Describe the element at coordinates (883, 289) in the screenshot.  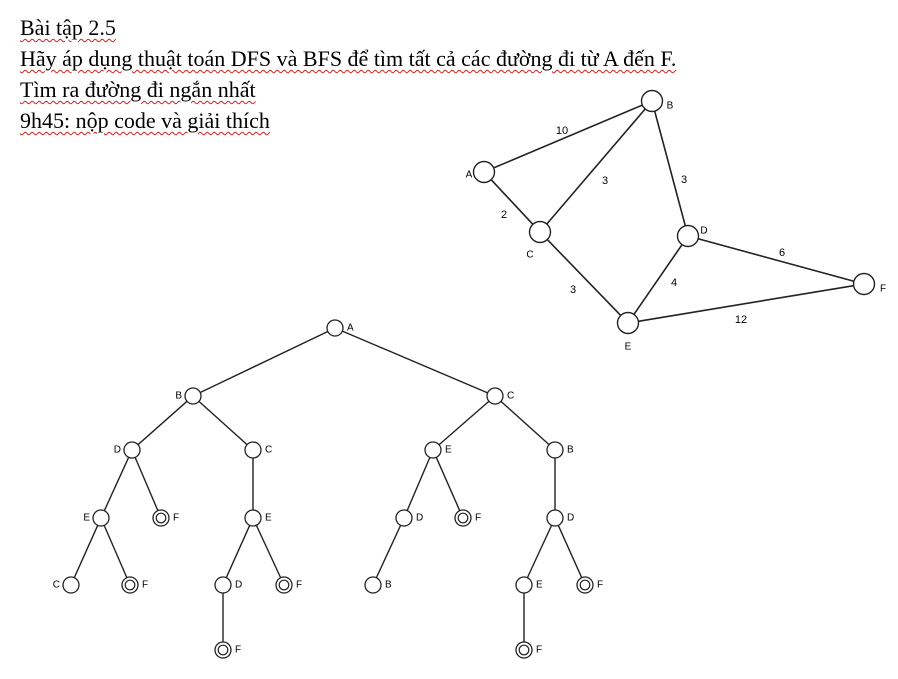
I see `graph-node-label-f: F` at that location.